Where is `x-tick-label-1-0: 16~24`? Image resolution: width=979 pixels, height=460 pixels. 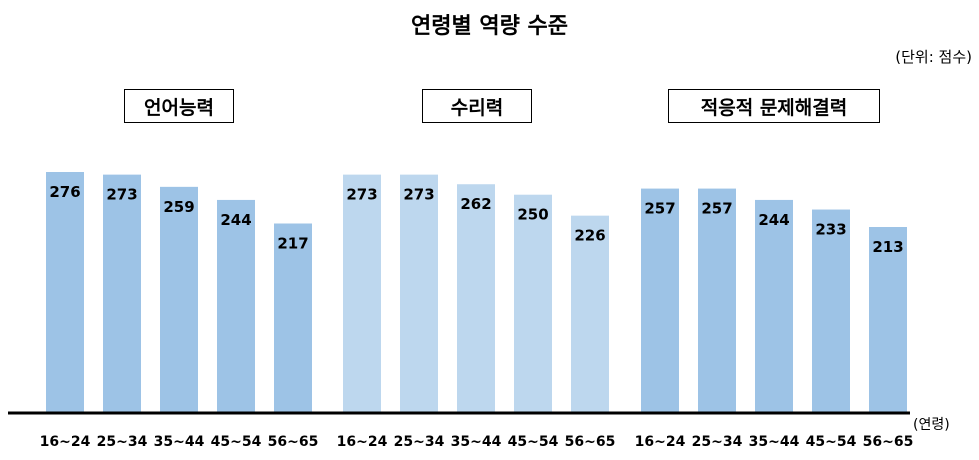 x-tick-label-1-0: 16~24 is located at coordinates (362, 442).